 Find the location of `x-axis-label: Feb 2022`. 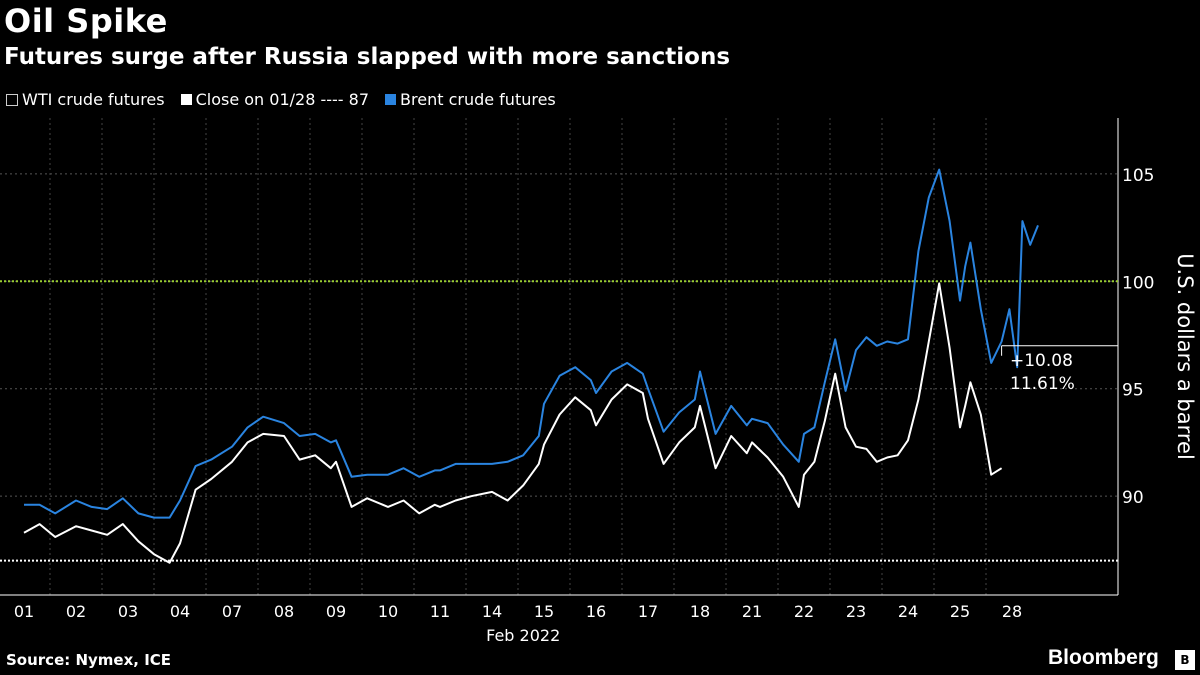

x-axis-label: Feb 2022 is located at coordinates (523, 635).